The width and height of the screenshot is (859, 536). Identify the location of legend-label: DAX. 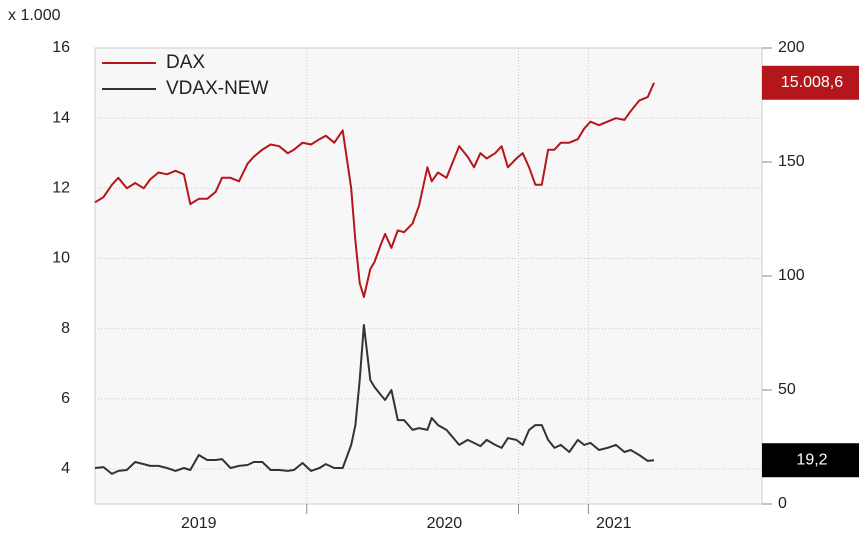
(185, 62).